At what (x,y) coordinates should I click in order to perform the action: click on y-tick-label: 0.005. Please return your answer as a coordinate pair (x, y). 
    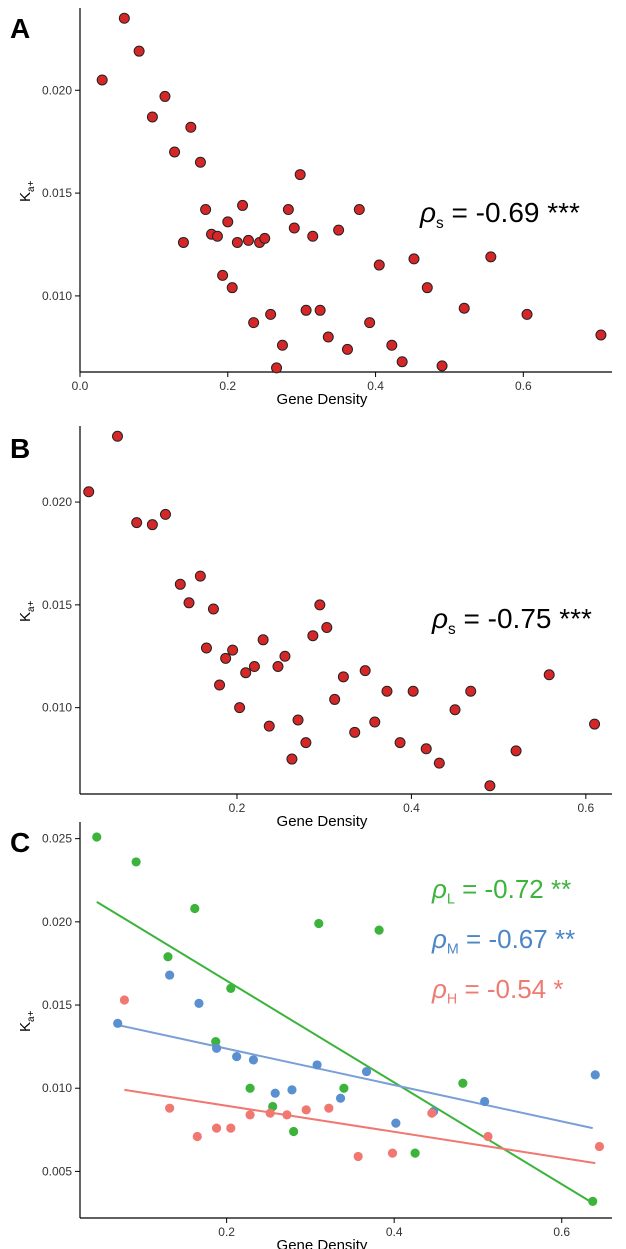
    Looking at the image, I should click on (57, 1171).